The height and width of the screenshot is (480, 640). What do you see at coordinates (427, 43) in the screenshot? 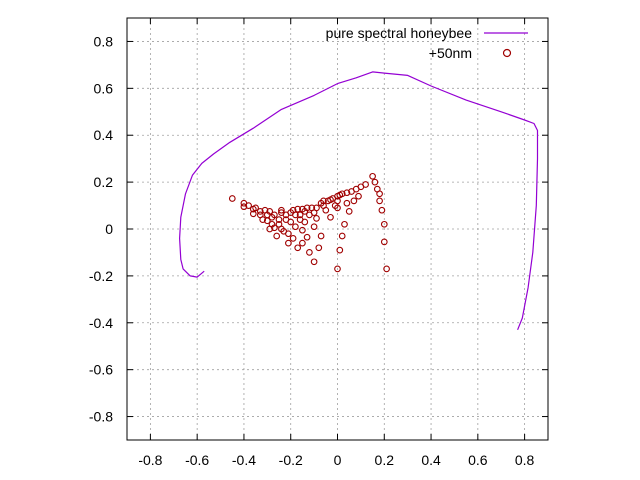
I see `legend: pure spectral honeybee +50nm` at bounding box center [427, 43].